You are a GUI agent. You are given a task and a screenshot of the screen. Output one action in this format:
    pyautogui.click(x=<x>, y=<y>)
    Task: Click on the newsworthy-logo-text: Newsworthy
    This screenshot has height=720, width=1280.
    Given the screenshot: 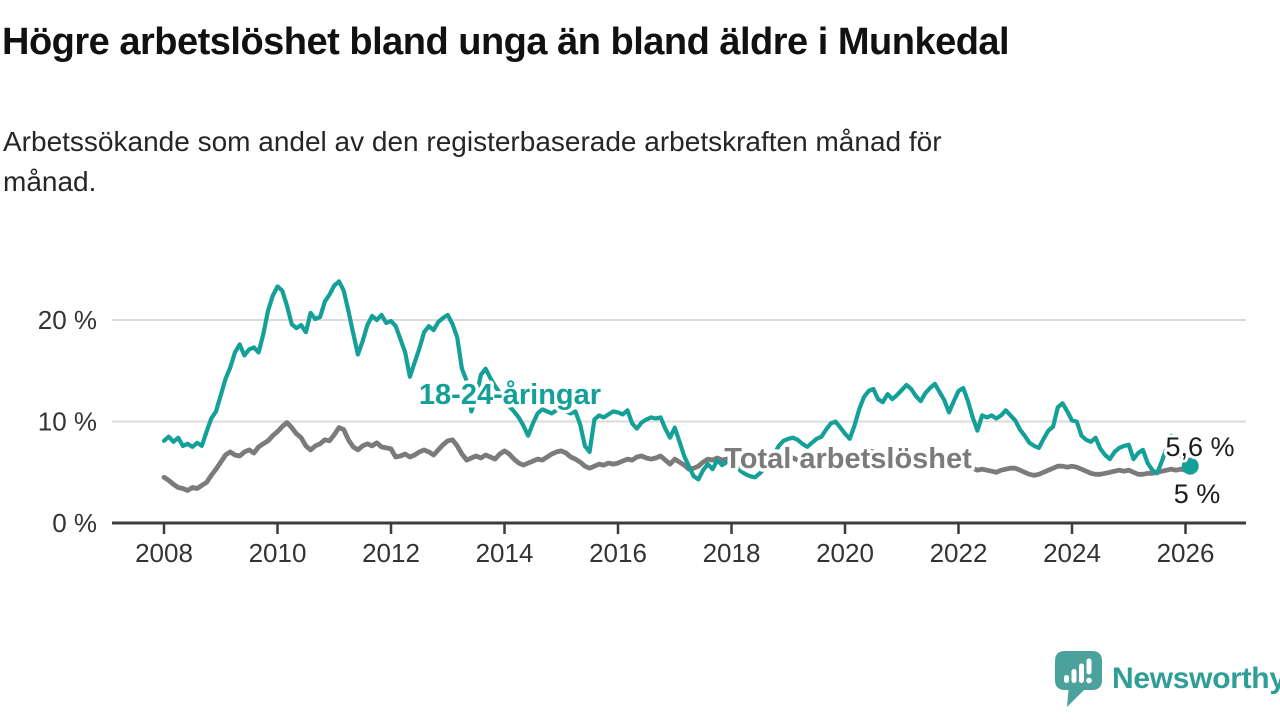 What is the action you would take?
    pyautogui.click(x=1196, y=678)
    